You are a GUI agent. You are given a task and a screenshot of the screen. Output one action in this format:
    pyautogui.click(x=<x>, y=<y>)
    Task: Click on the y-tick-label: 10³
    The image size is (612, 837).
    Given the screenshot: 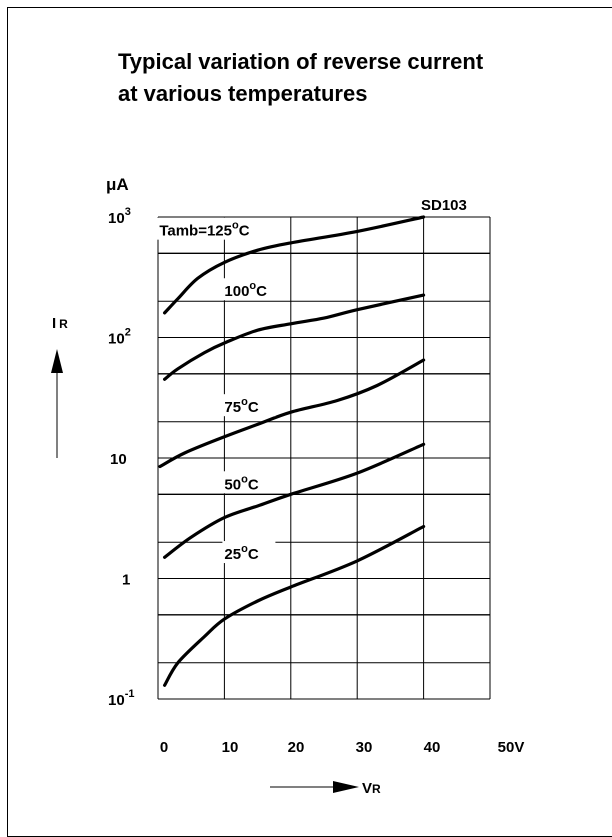 What is the action you would take?
    pyautogui.click(x=119, y=216)
    